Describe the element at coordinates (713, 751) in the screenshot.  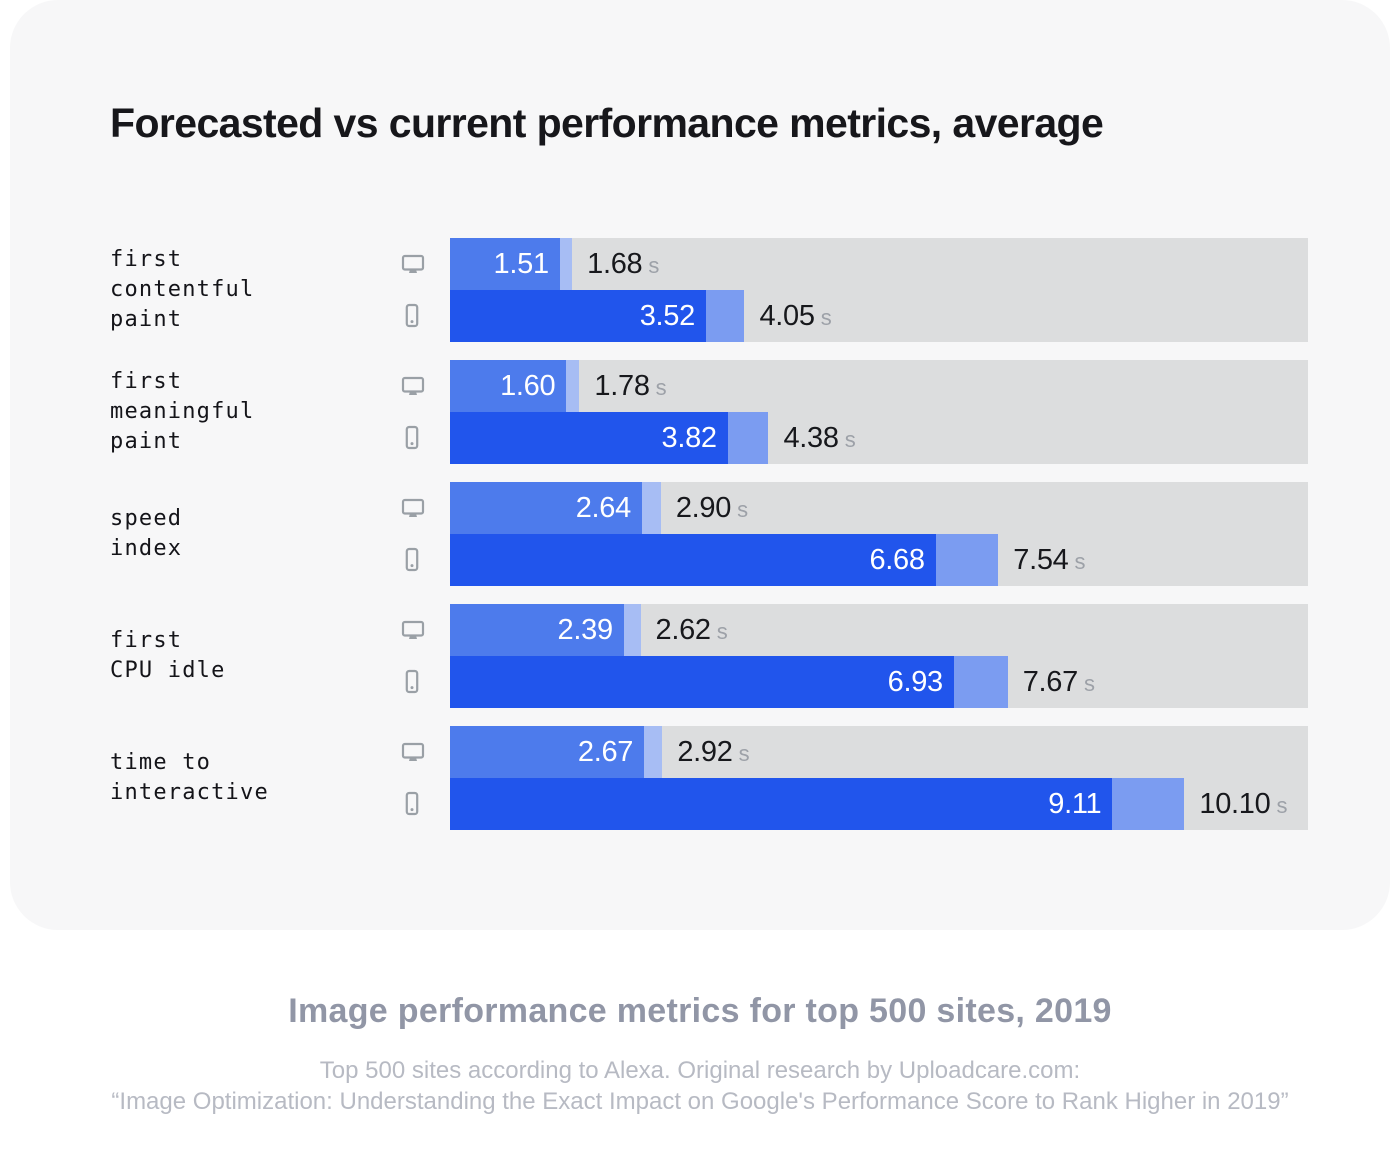
I see `current-value: 2.92 s` at that location.